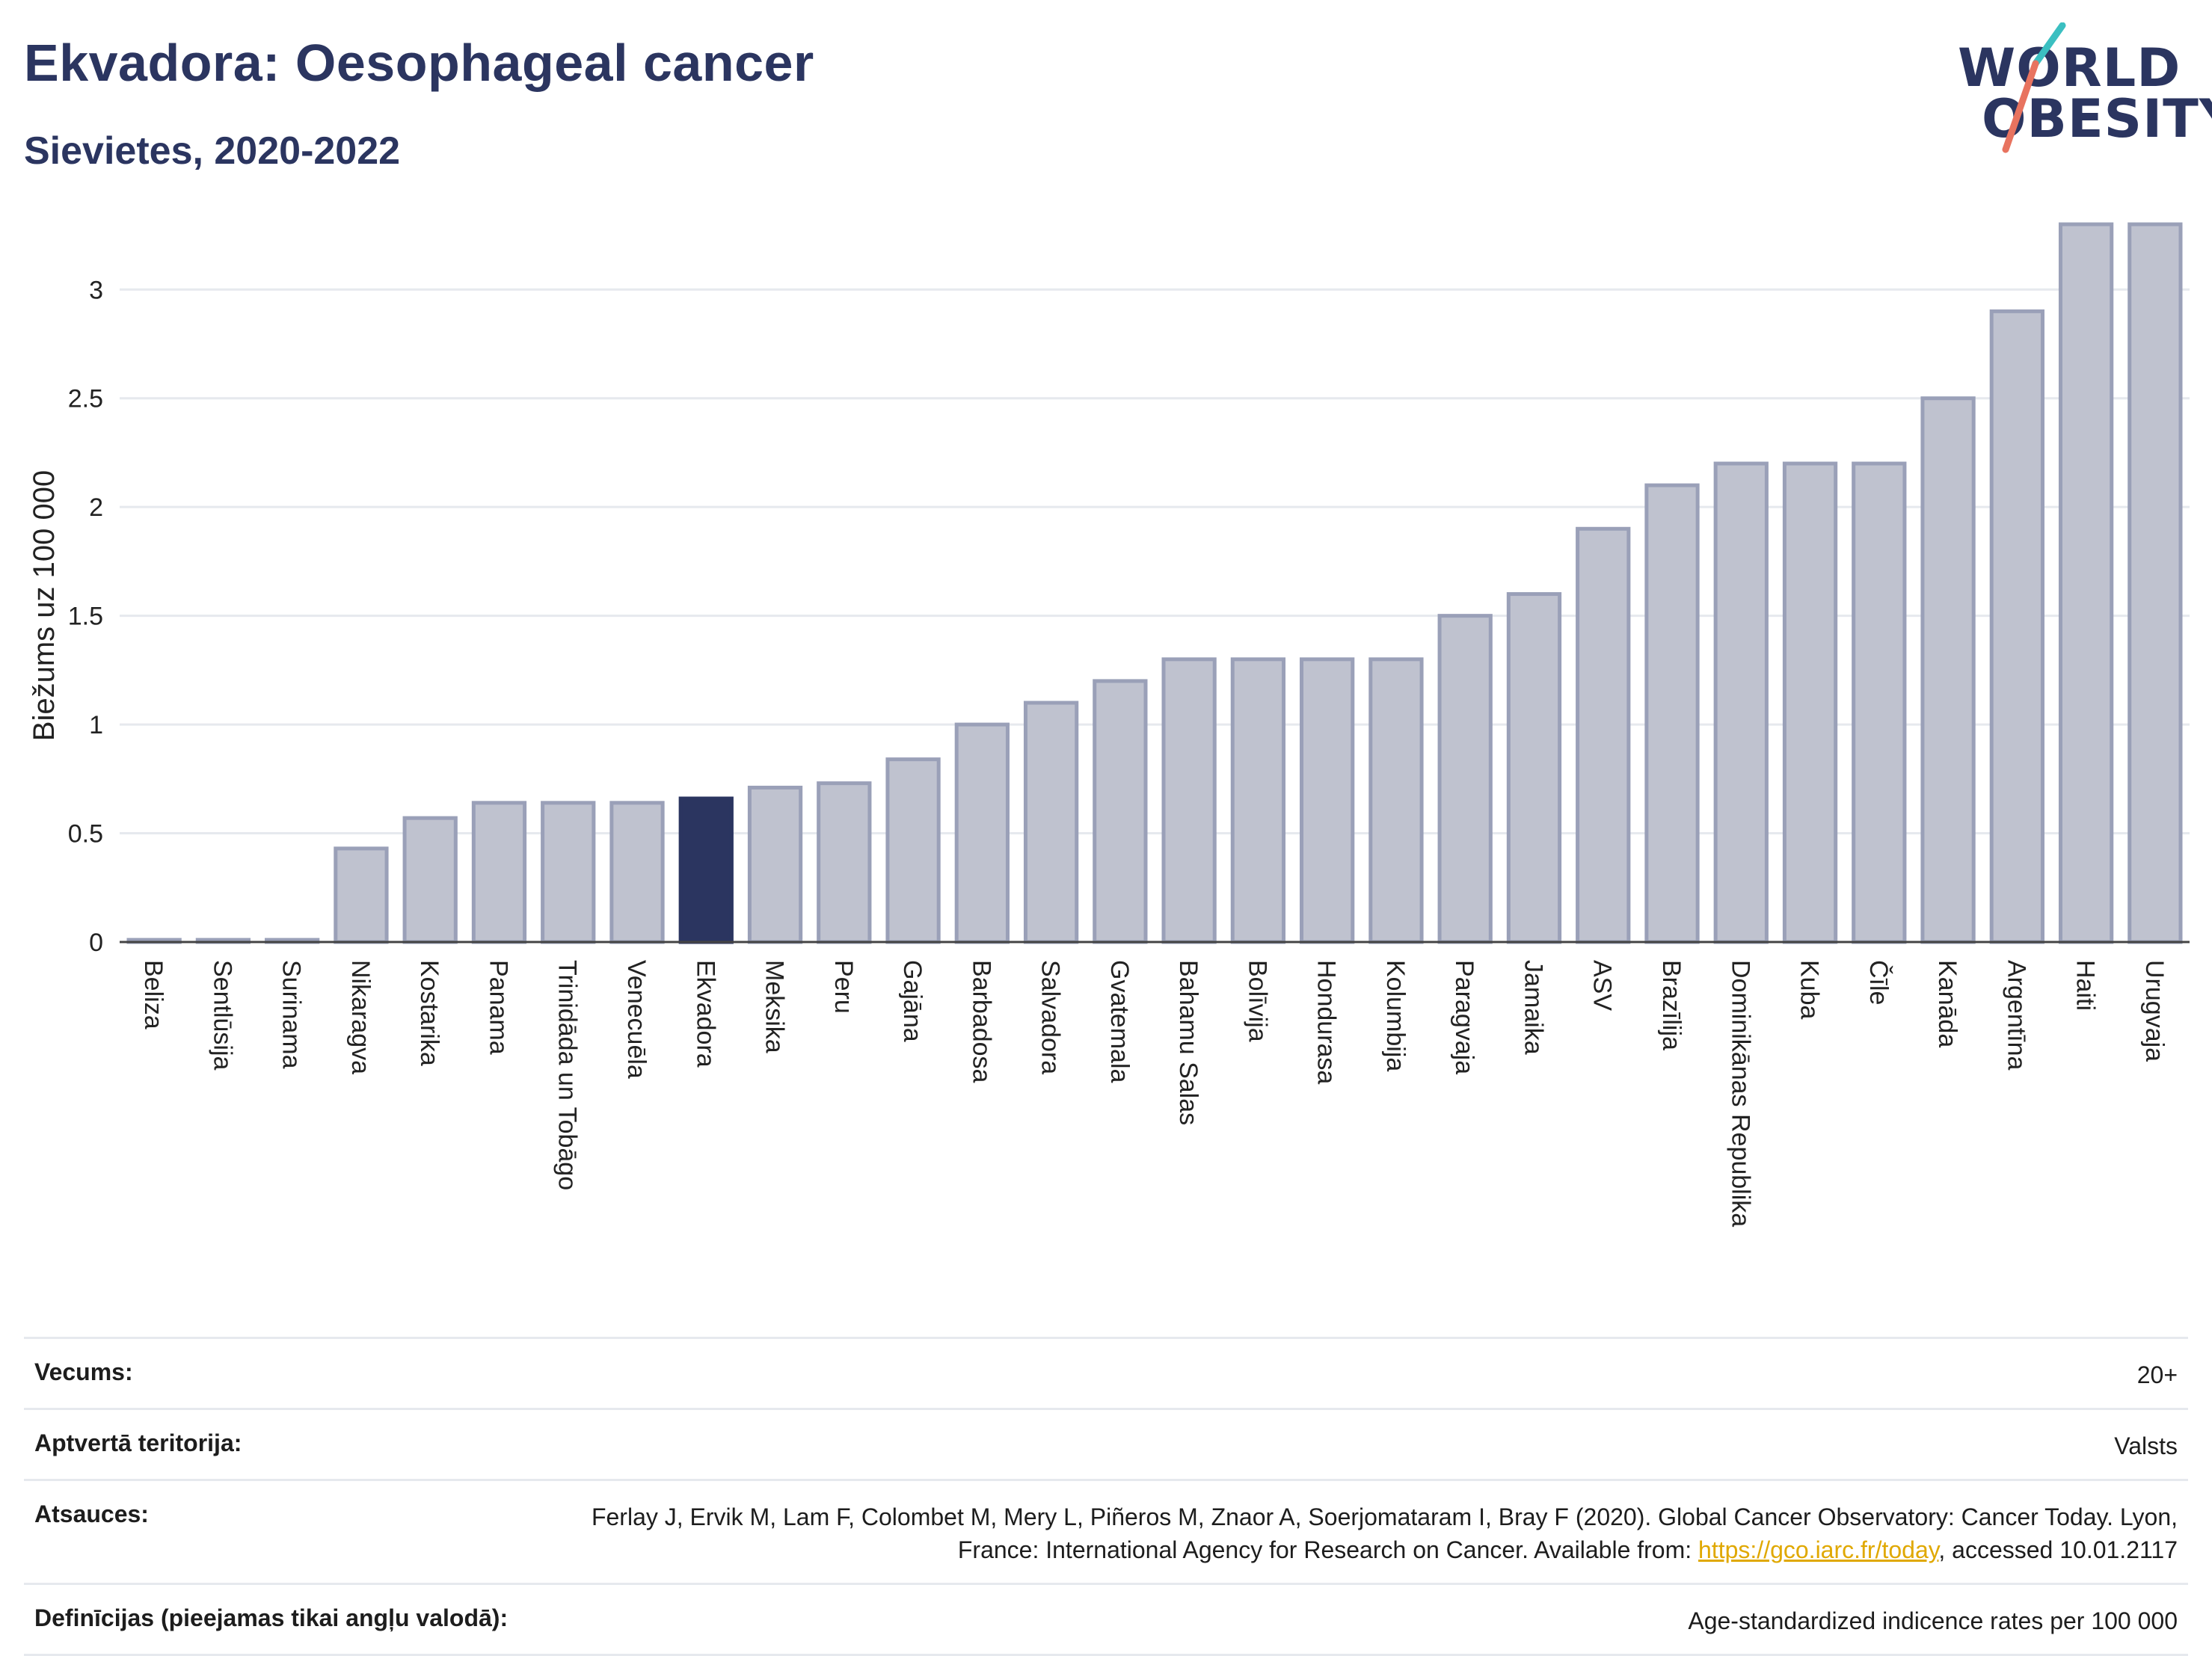 The image size is (2212, 1656). What do you see at coordinates (2016, 1015) in the screenshot?
I see `x-tick-label: Argentīna` at bounding box center [2016, 1015].